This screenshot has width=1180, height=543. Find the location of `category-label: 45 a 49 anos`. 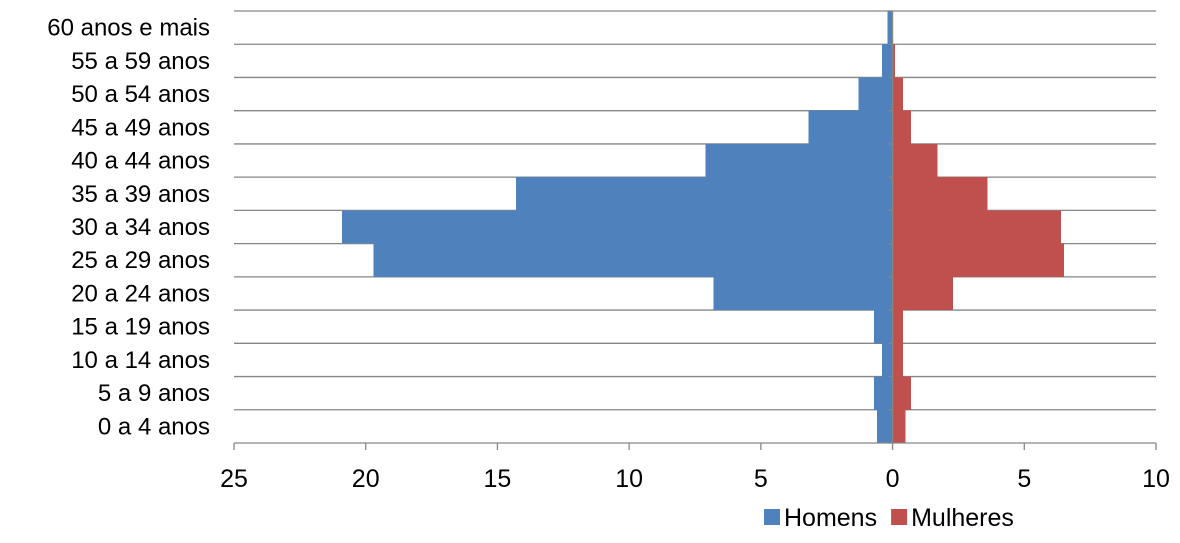

category-label: 45 a 49 anos is located at coordinates (140, 127).